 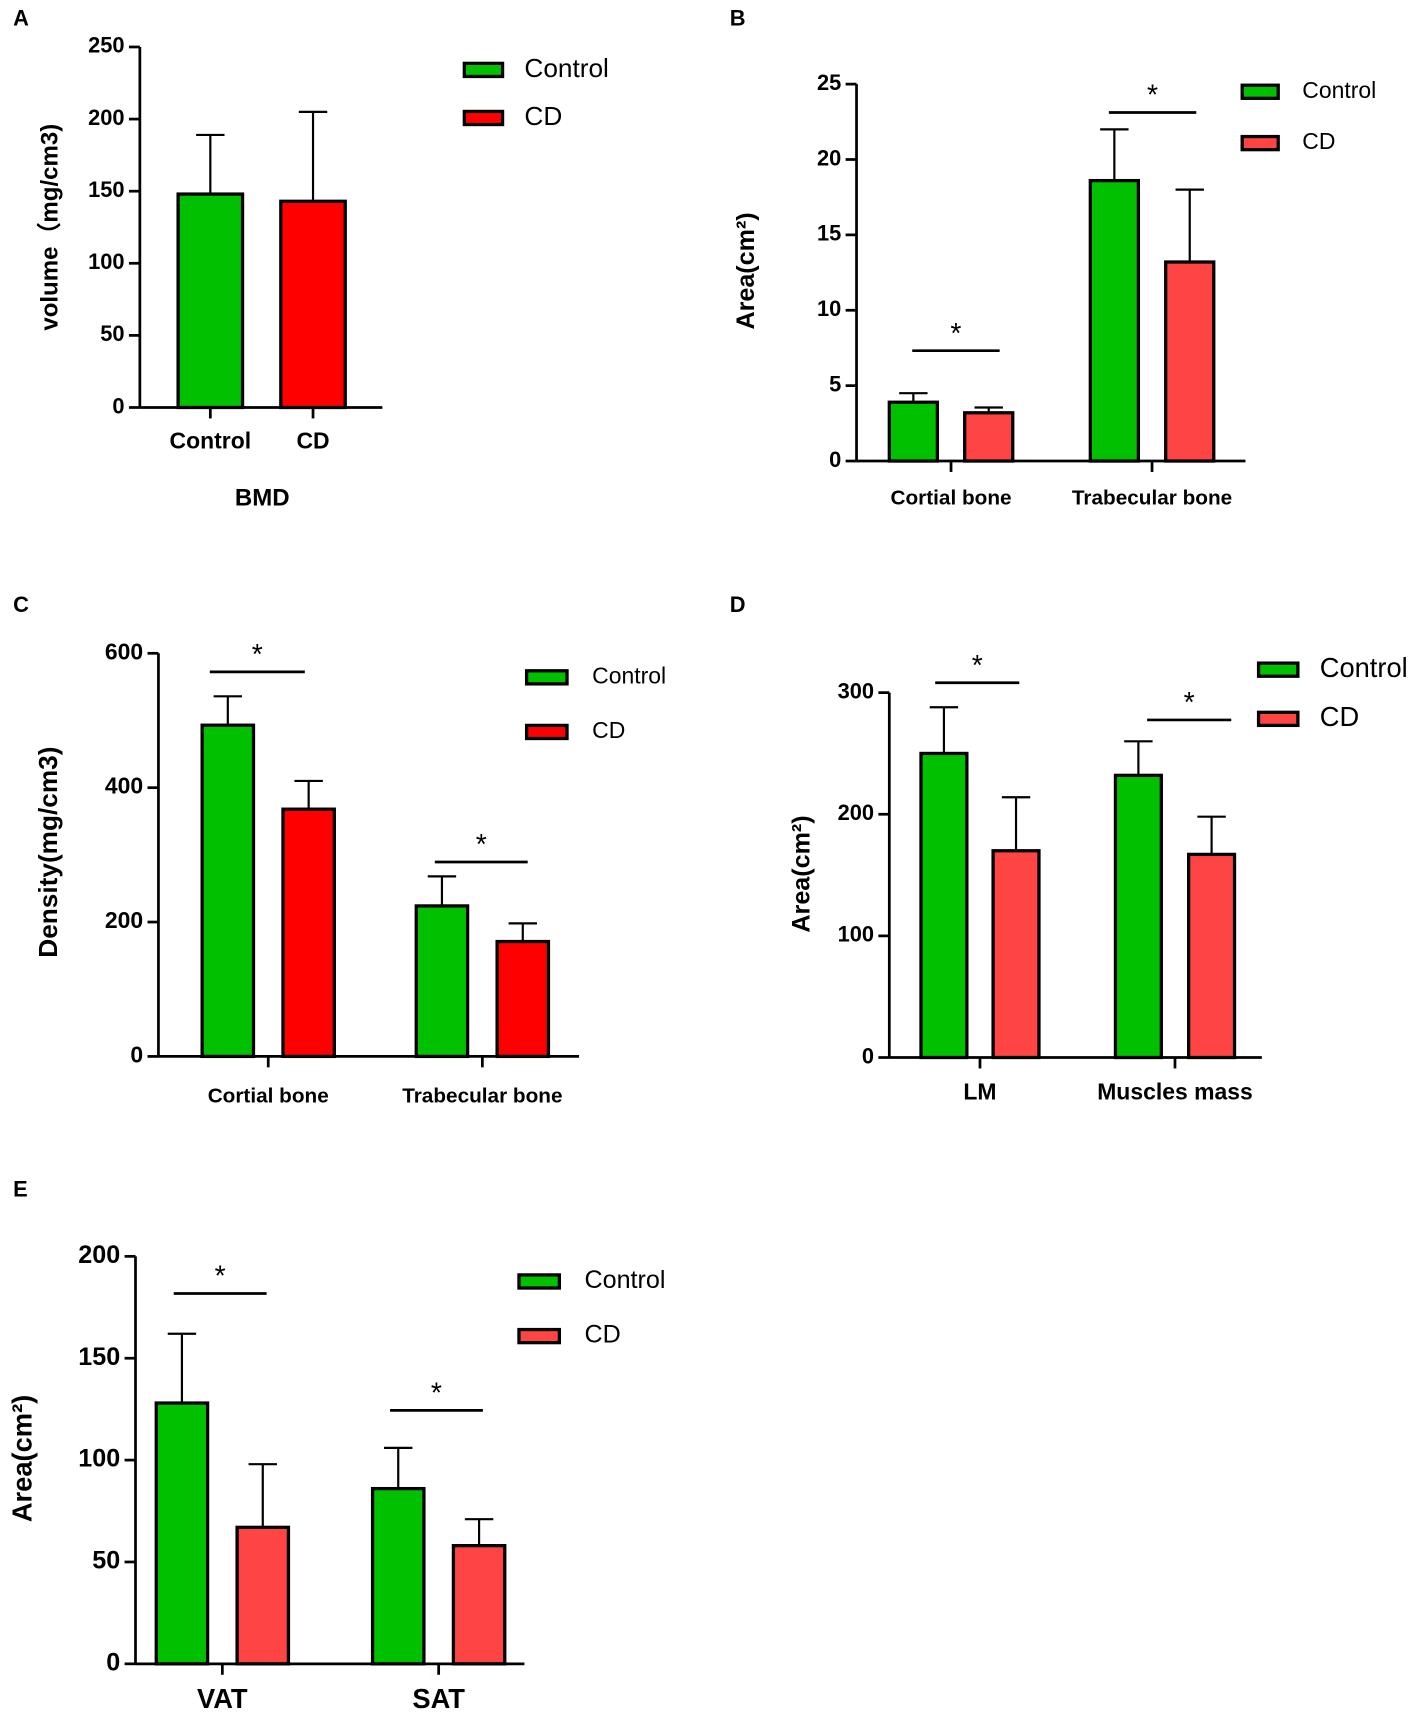 I want to click on y-tick-label: 5, so click(x=835, y=383).